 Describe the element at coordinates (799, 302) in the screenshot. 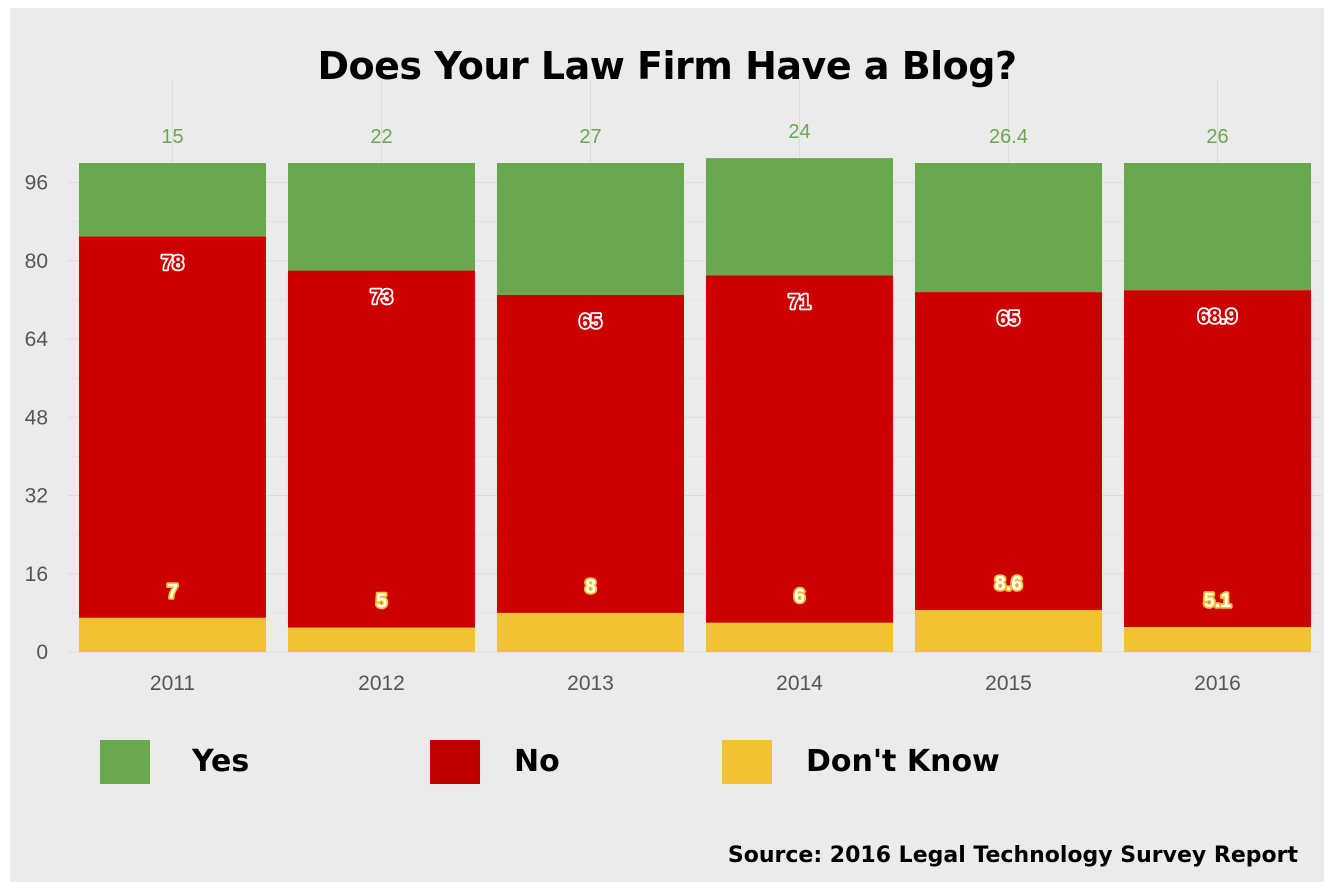

I see `data-label-no-2014: 71` at that location.